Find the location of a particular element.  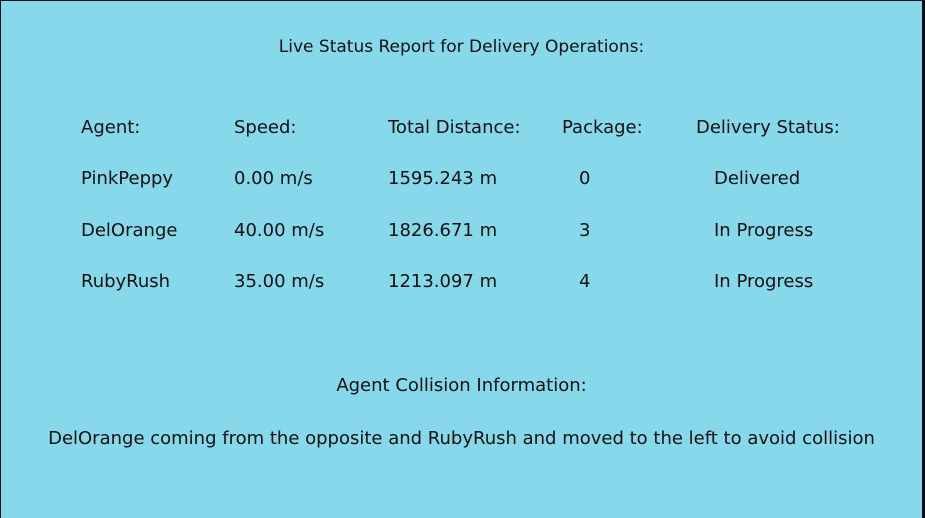

collision-title: Agent Collision Information: is located at coordinates (461, 385).